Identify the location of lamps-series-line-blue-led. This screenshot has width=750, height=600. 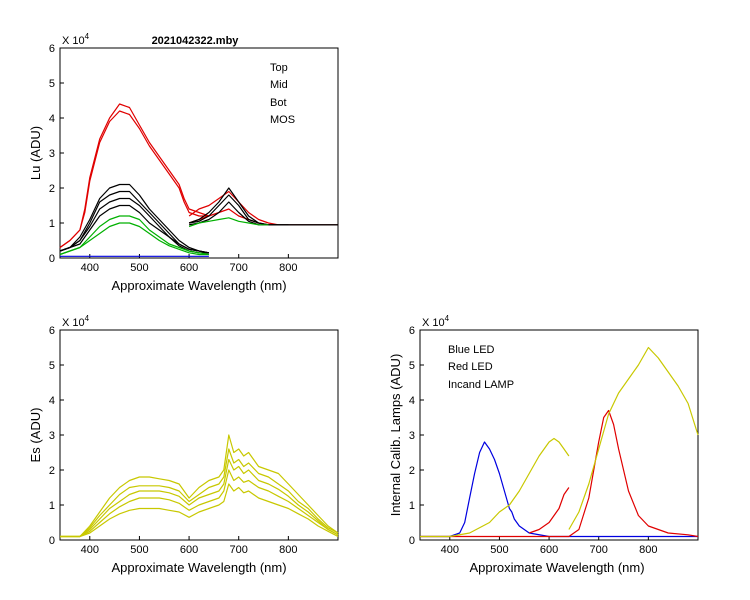
(559, 489).